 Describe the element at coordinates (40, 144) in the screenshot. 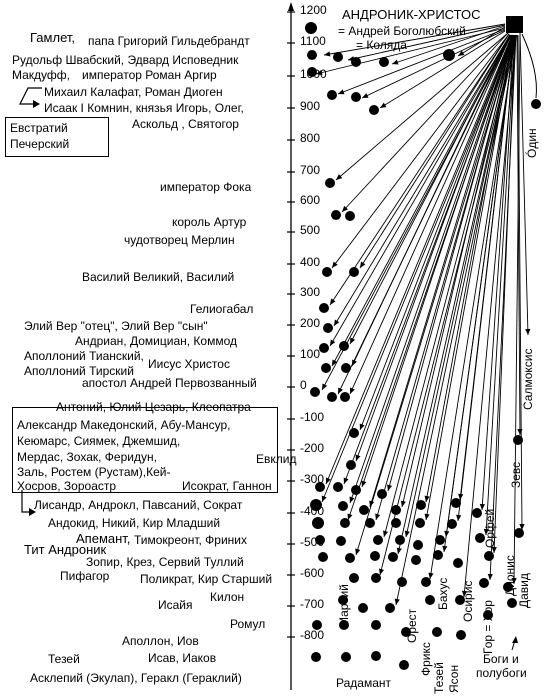

I see `label-pechersky: Печерский` at that location.